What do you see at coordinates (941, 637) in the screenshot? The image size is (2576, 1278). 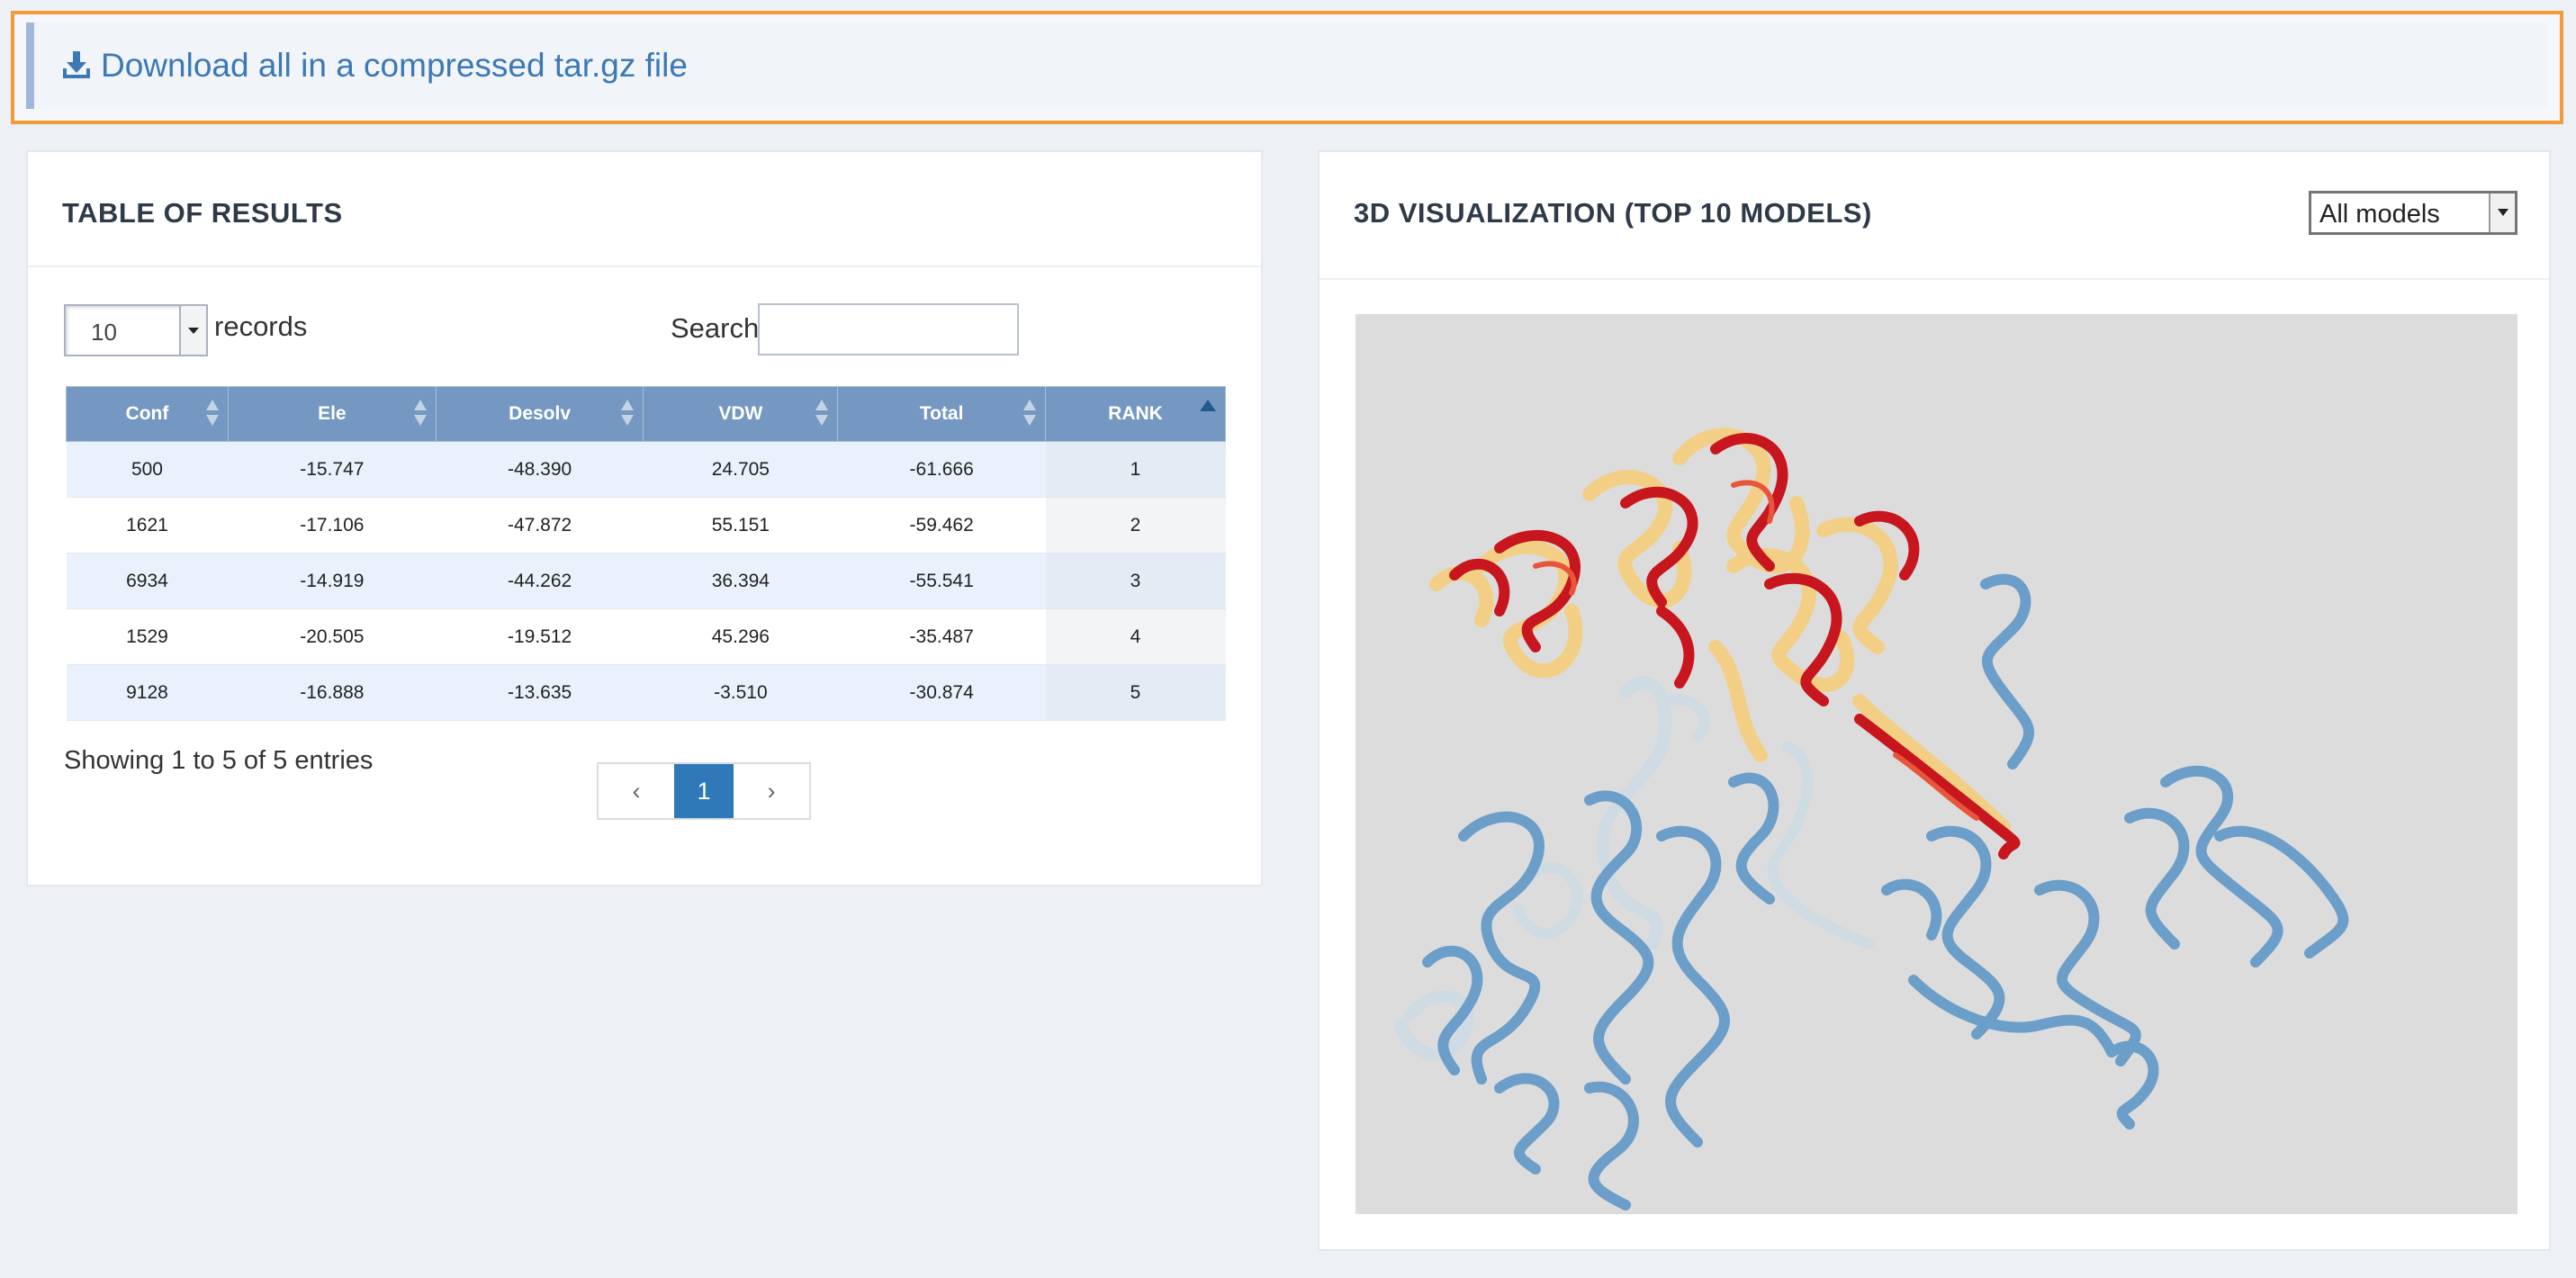 I see `cell-total: -35.487` at bounding box center [941, 637].